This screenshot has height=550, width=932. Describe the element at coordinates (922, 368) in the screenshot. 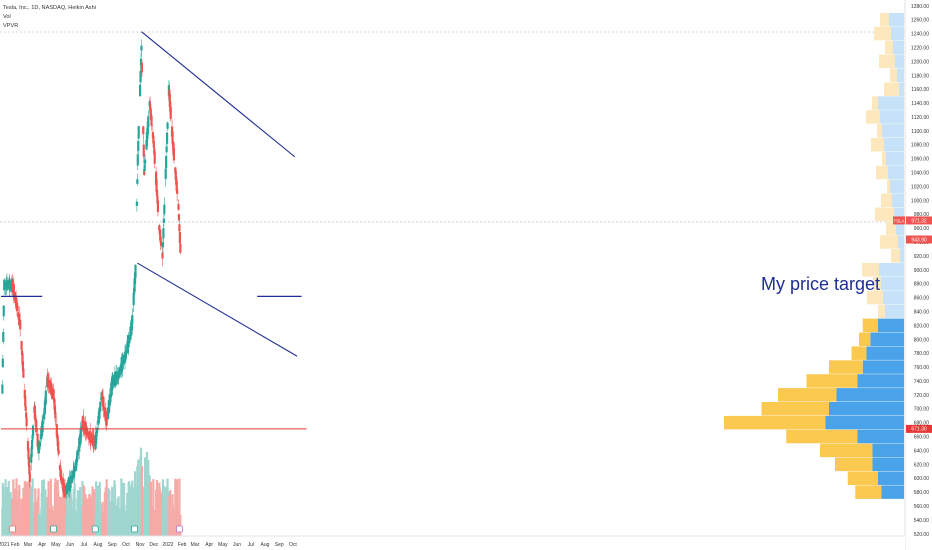

I see `price-tick: 760.00` at that location.